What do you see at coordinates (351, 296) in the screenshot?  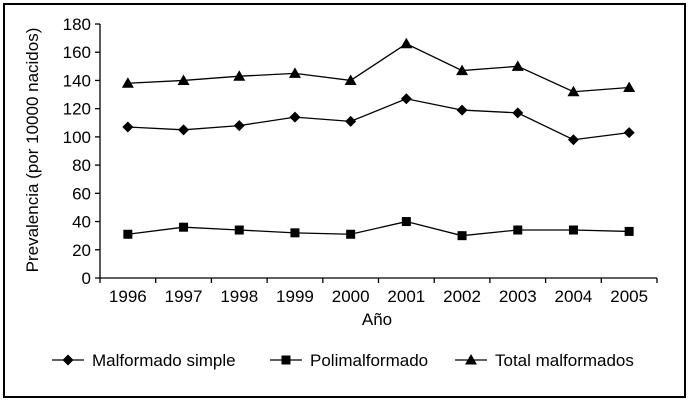 I see `x-tick-label: 2000` at bounding box center [351, 296].